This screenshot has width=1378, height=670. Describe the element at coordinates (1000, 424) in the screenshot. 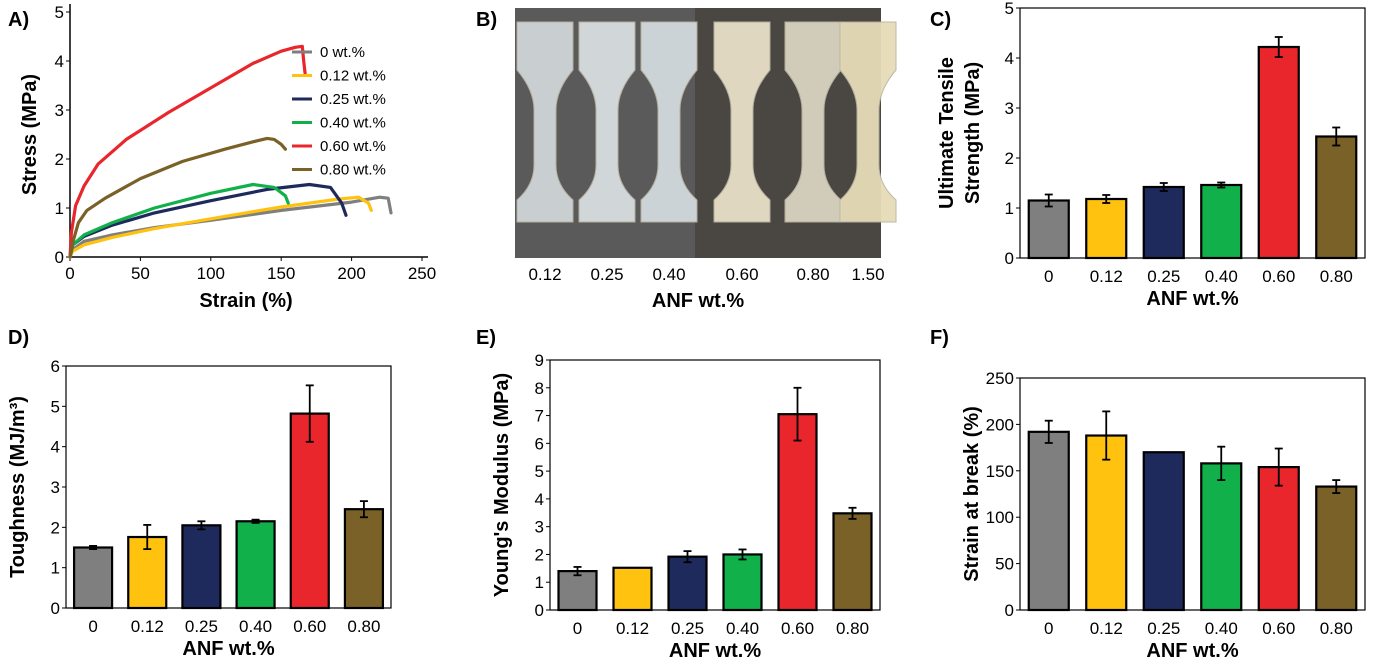

I see `y-tick-label: 200` at that location.